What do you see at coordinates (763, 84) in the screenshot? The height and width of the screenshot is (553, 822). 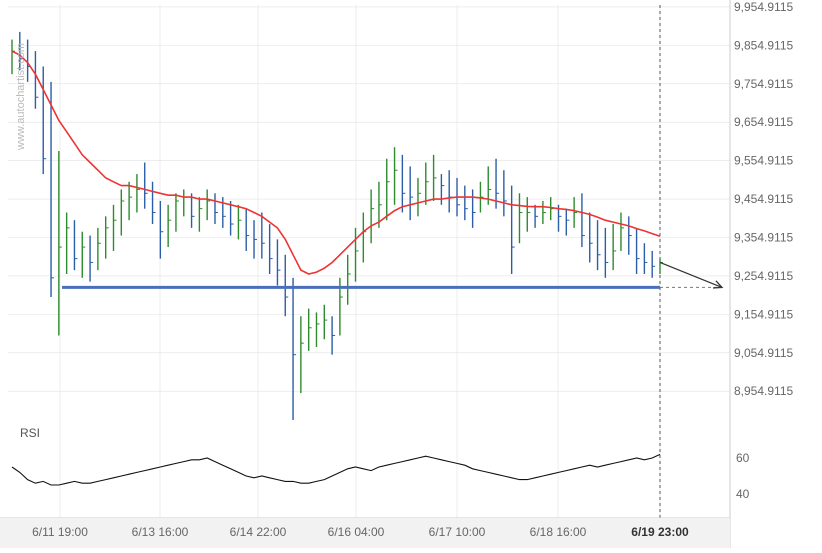 I see `y-tick-label: 9,754.9115` at bounding box center [763, 84].